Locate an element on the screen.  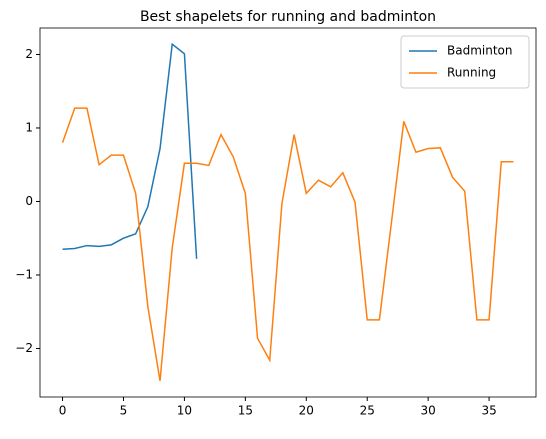
x-tick-label: 5 is located at coordinates (124, 411).